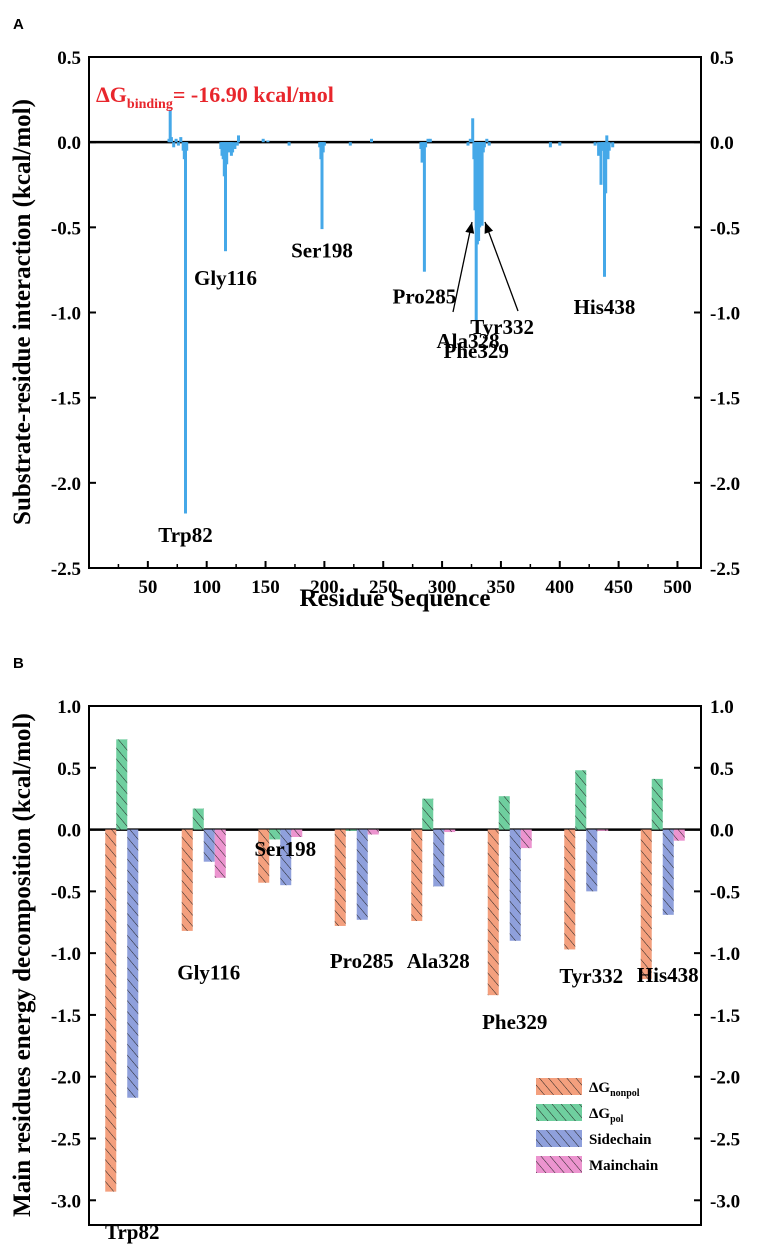  Describe the element at coordinates (591, 976) in the screenshot. I see `panel-b-category-label: Tyr332` at that location.